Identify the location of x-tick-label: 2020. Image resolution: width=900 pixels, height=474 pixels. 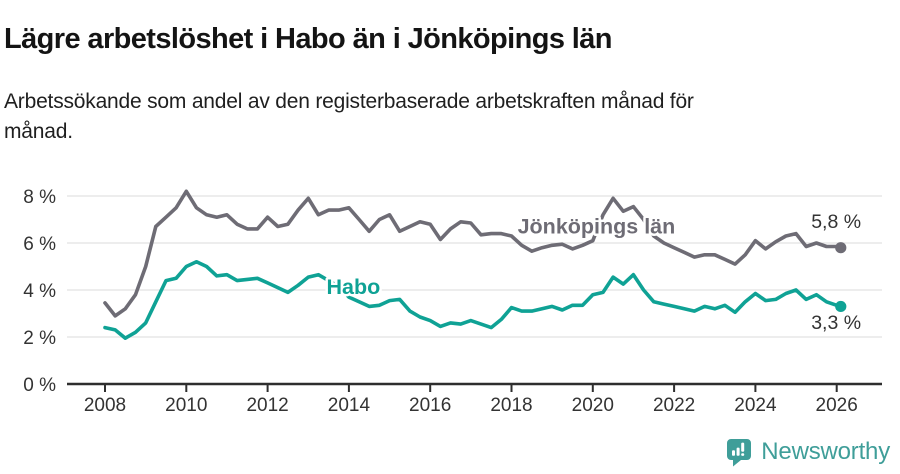
(593, 405).